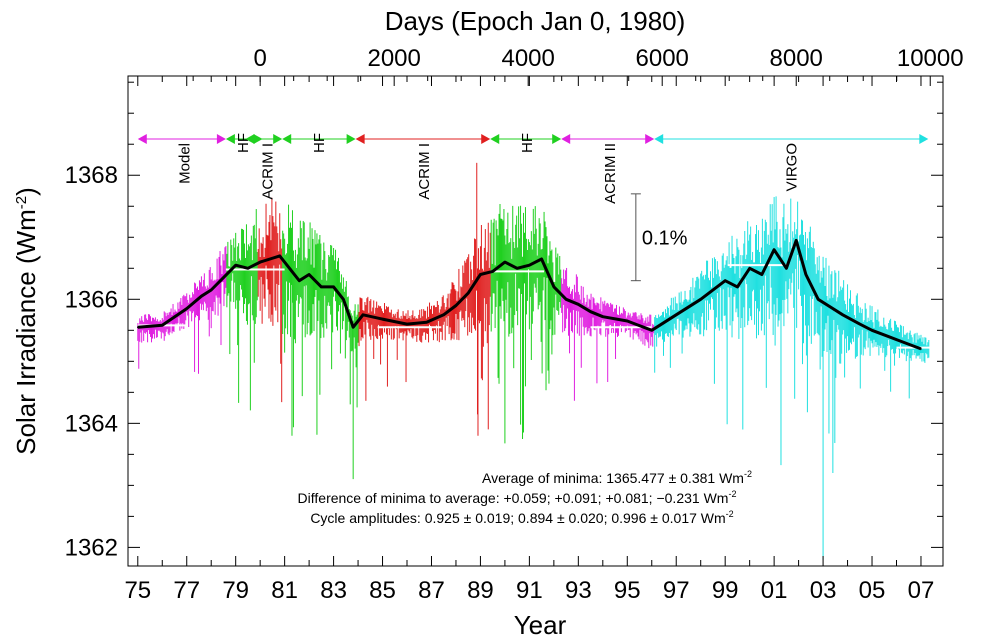  What do you see at coordinates (514, 518) in the screenshot?
I see `annotation-amplitudes-b: 0.019; 0.894` at bounding box center [514, 518].